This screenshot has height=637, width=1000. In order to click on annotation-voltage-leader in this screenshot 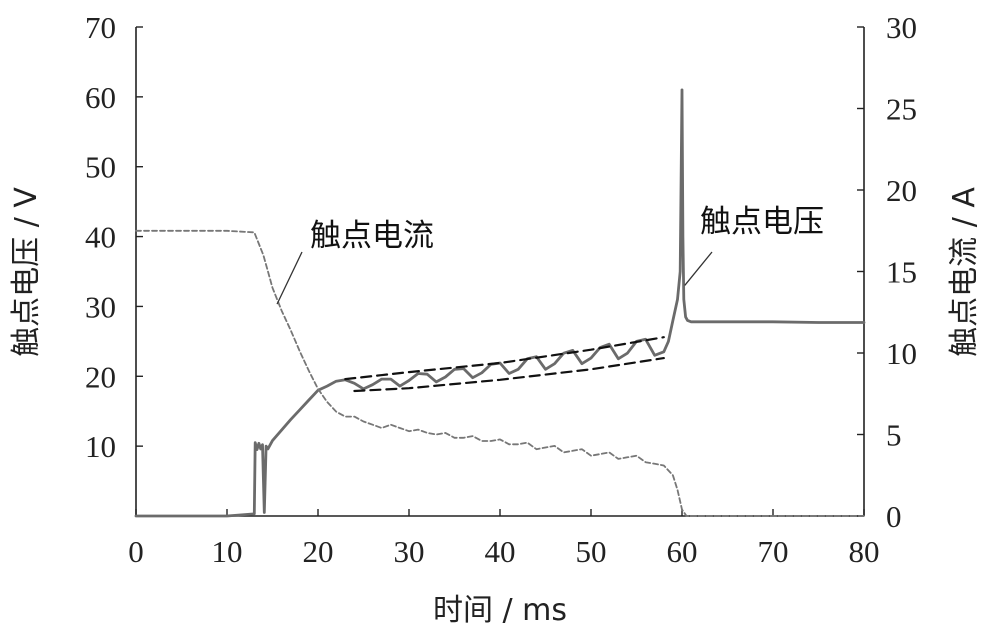, I will do `click(698, 268)`.